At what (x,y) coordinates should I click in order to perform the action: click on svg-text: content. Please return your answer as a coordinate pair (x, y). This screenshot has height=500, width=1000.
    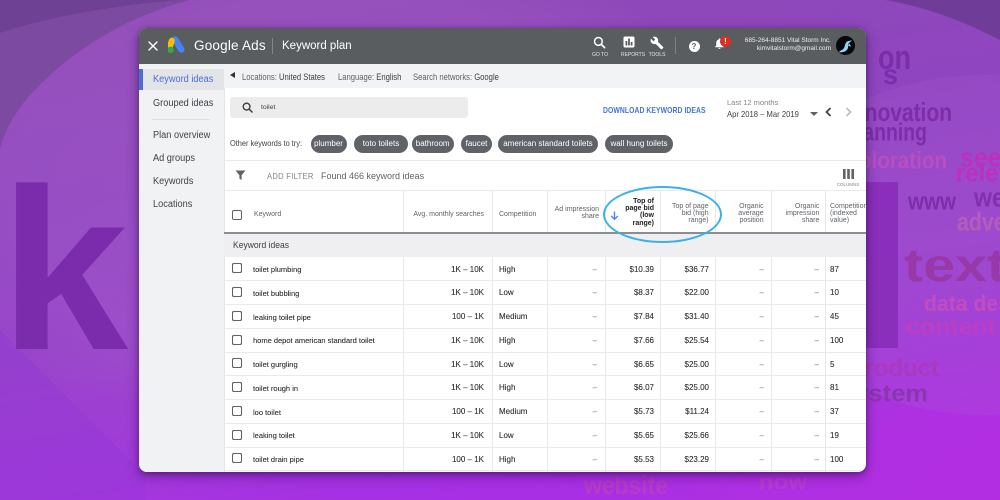
    Looking at the image, I should click on (951, 327).